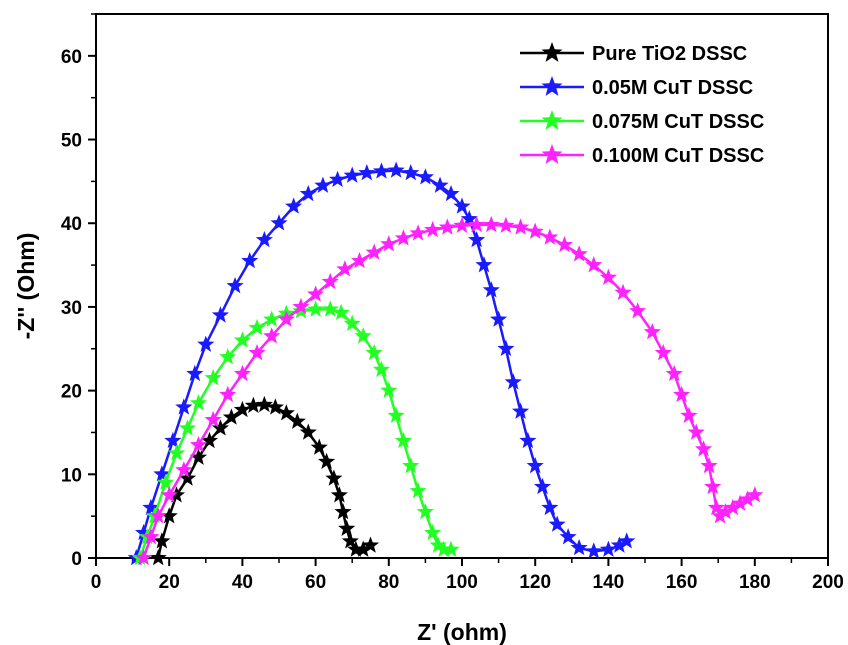 Image resolution: width=848 pixels, height=645 pixels. Describe the element at coordinates (535, 582) in the screenshot. I see `x-tick-label: 120` at that location.